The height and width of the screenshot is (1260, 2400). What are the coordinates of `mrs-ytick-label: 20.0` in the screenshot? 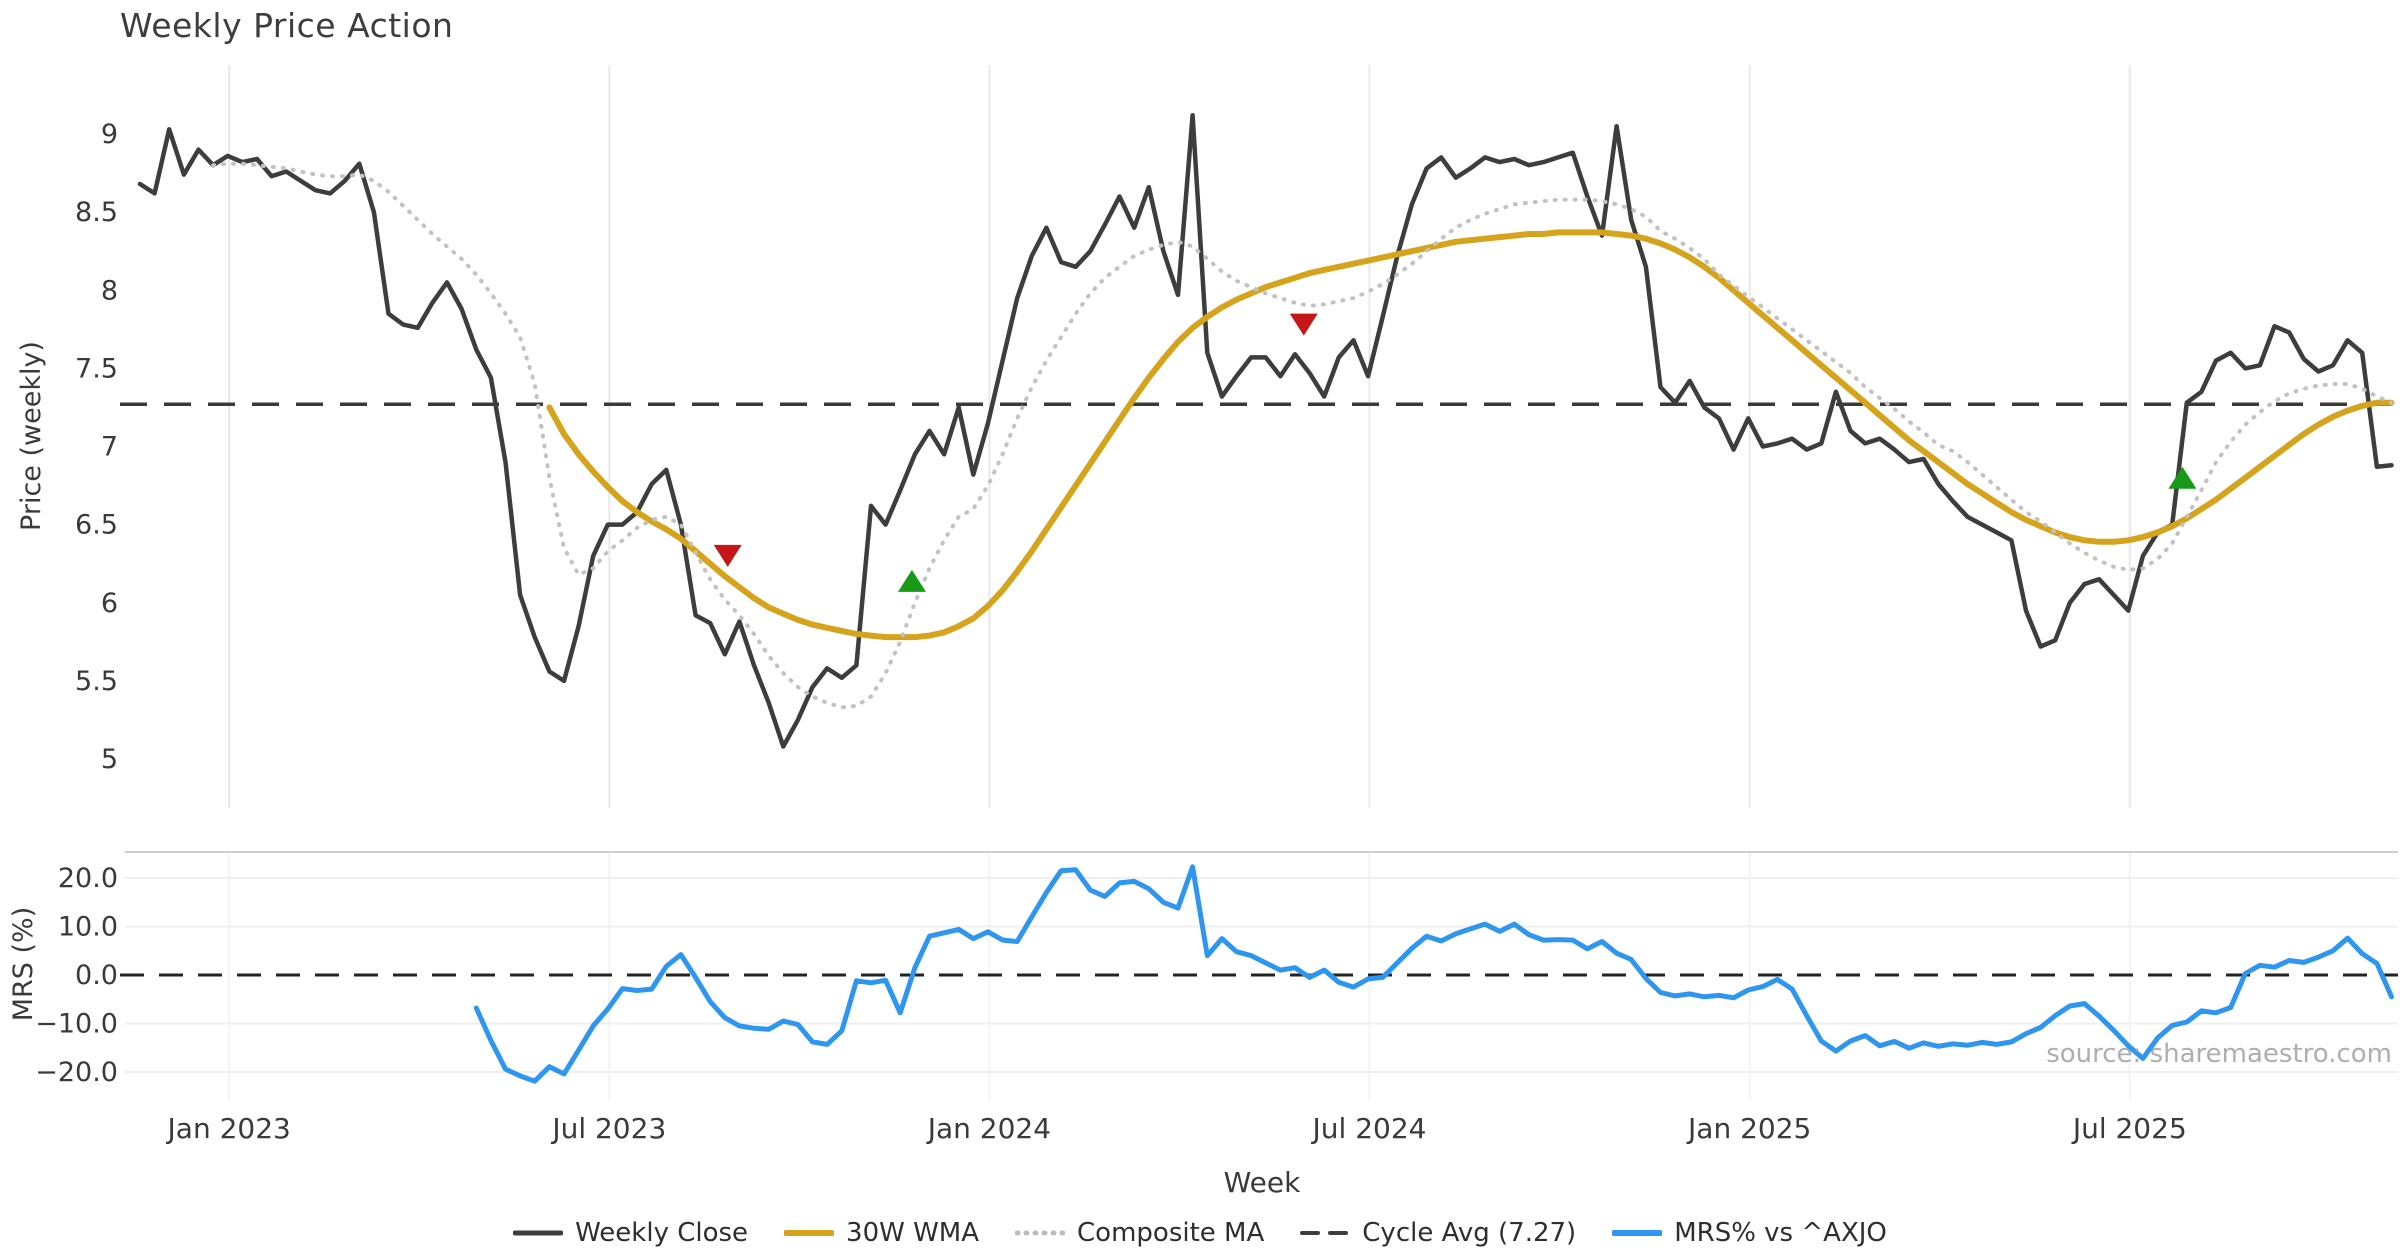 It's located at (88, 878).